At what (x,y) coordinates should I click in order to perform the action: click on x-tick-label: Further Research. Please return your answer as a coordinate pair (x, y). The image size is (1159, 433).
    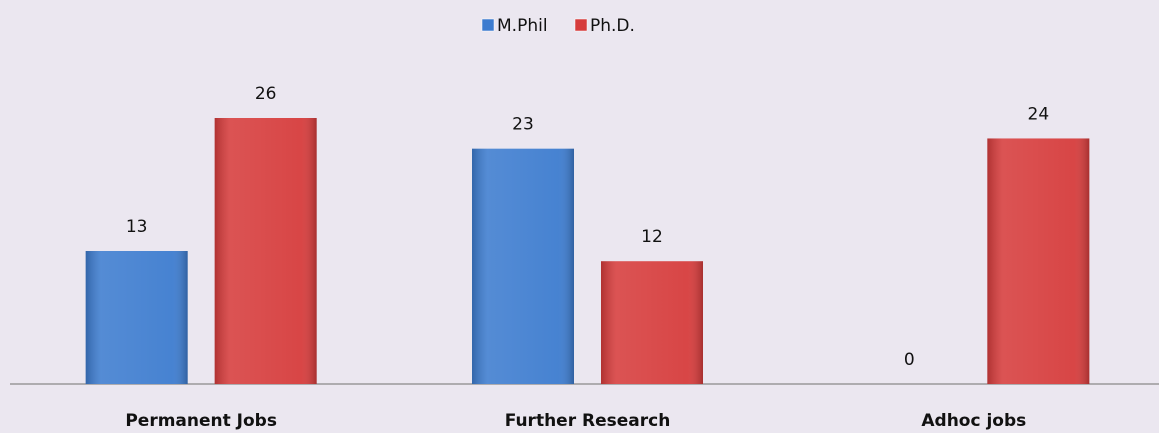
    Looking at the image, I should click on (588, 421).